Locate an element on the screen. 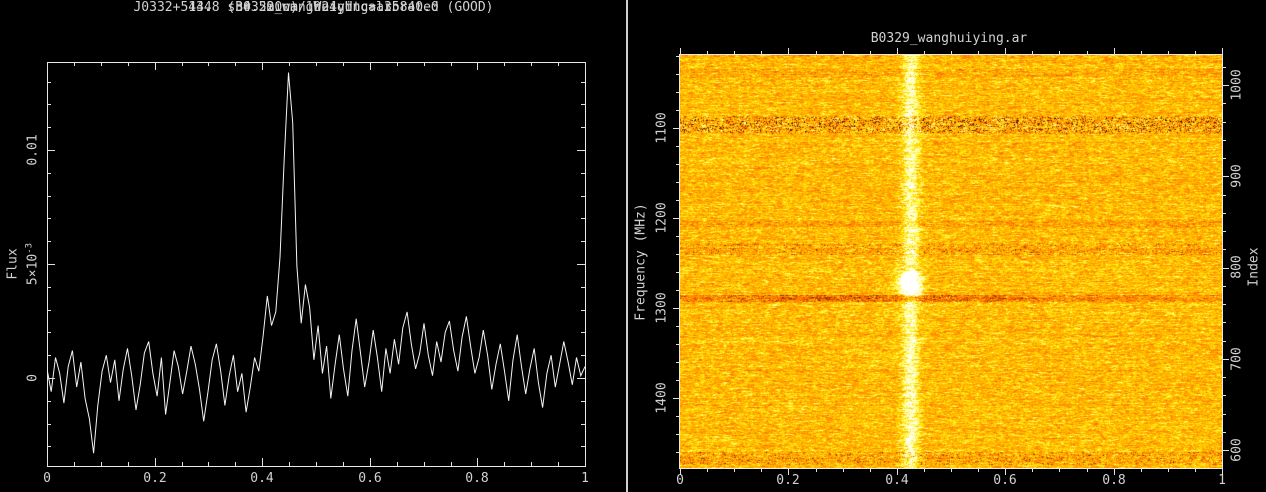 This screenshot has height=492, width=1266. index-tick-label: 1000 is located at coordinates (1237, 85).